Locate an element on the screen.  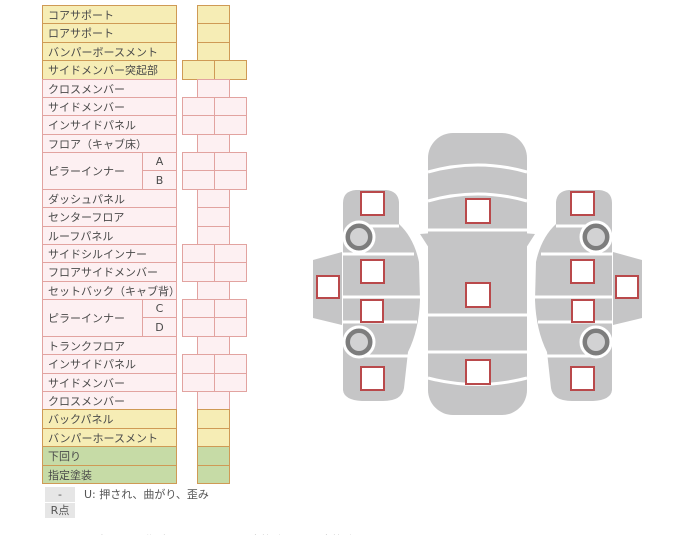
damage-marker-top-front is located at coordinates (478, 211).